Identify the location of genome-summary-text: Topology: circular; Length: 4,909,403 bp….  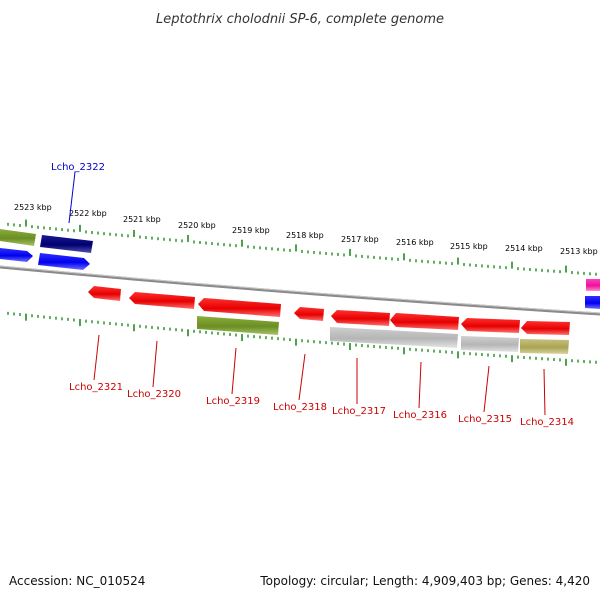
(425, 581).